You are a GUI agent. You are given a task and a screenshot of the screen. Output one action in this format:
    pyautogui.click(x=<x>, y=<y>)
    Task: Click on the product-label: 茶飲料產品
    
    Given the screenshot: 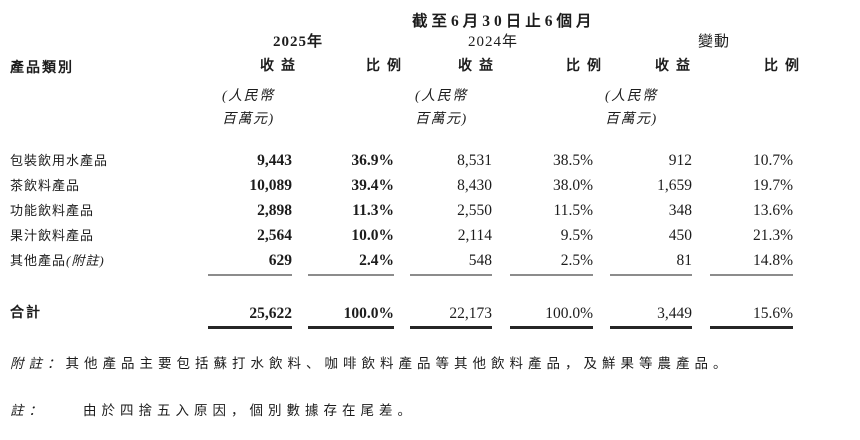 What is the action you would take?
    pyautogui.click(x=45, y=185)
    